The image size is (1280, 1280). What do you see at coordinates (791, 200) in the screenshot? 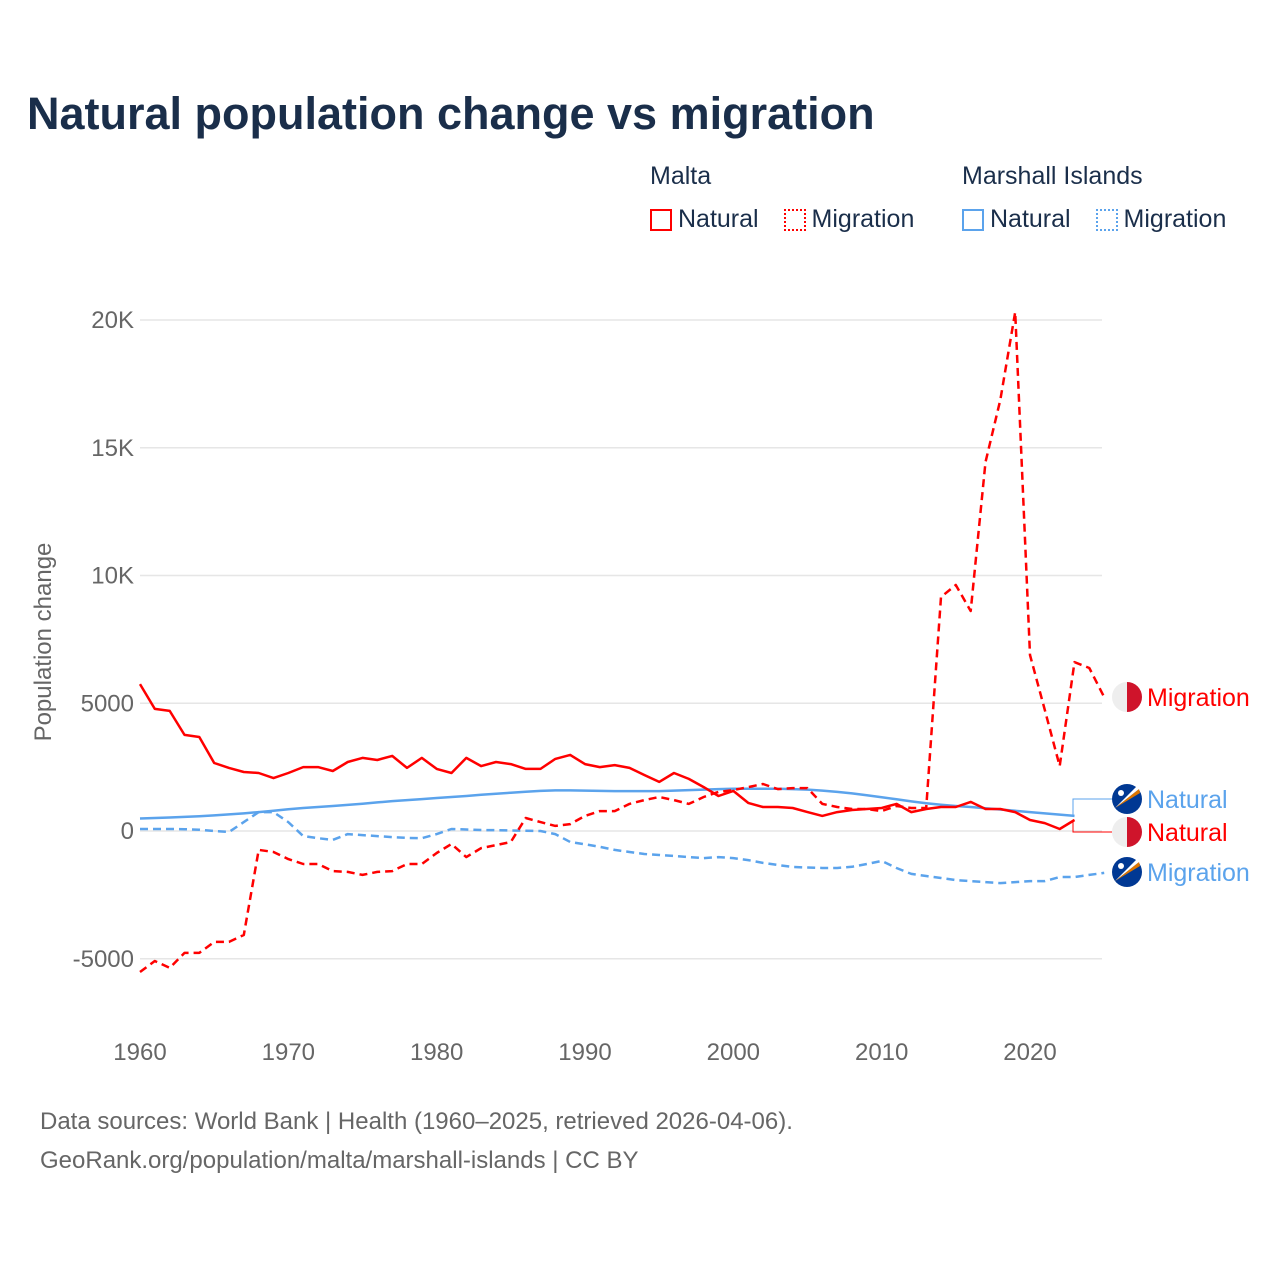
I see `legend-group-malta: Malta Natural Migration` at bounding box center [791, 200].